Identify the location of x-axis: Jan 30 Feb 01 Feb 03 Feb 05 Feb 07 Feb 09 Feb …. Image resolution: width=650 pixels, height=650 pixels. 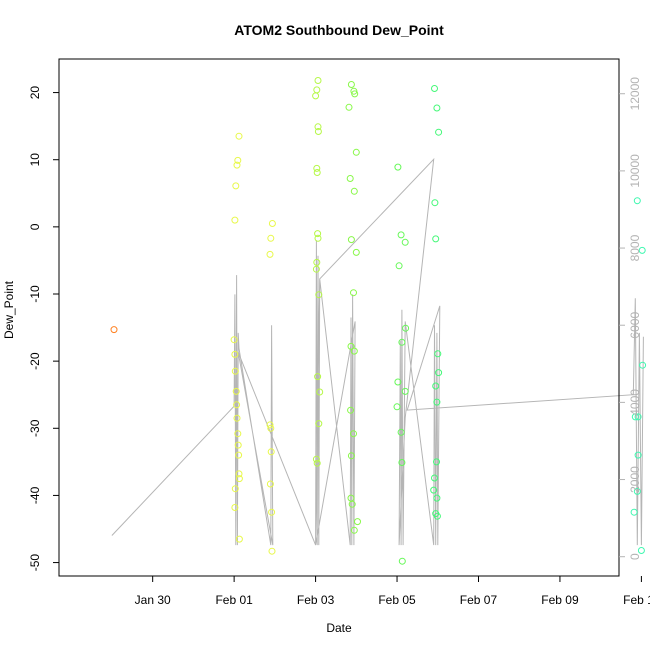
(392, 591).